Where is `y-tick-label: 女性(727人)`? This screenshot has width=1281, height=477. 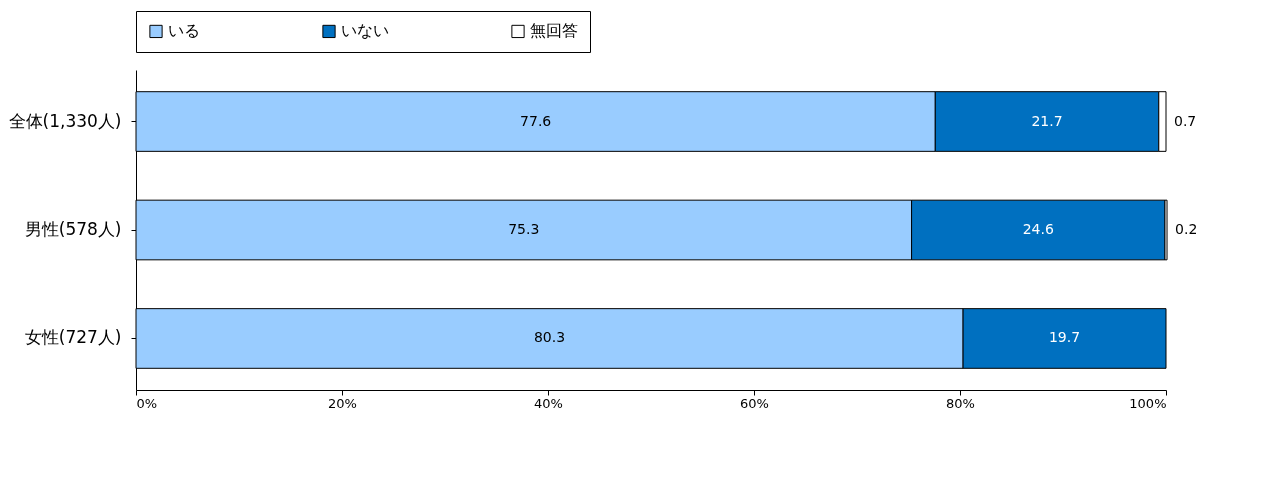 y-tick-label: 女性(727人) is located at coordinates (73, 337).